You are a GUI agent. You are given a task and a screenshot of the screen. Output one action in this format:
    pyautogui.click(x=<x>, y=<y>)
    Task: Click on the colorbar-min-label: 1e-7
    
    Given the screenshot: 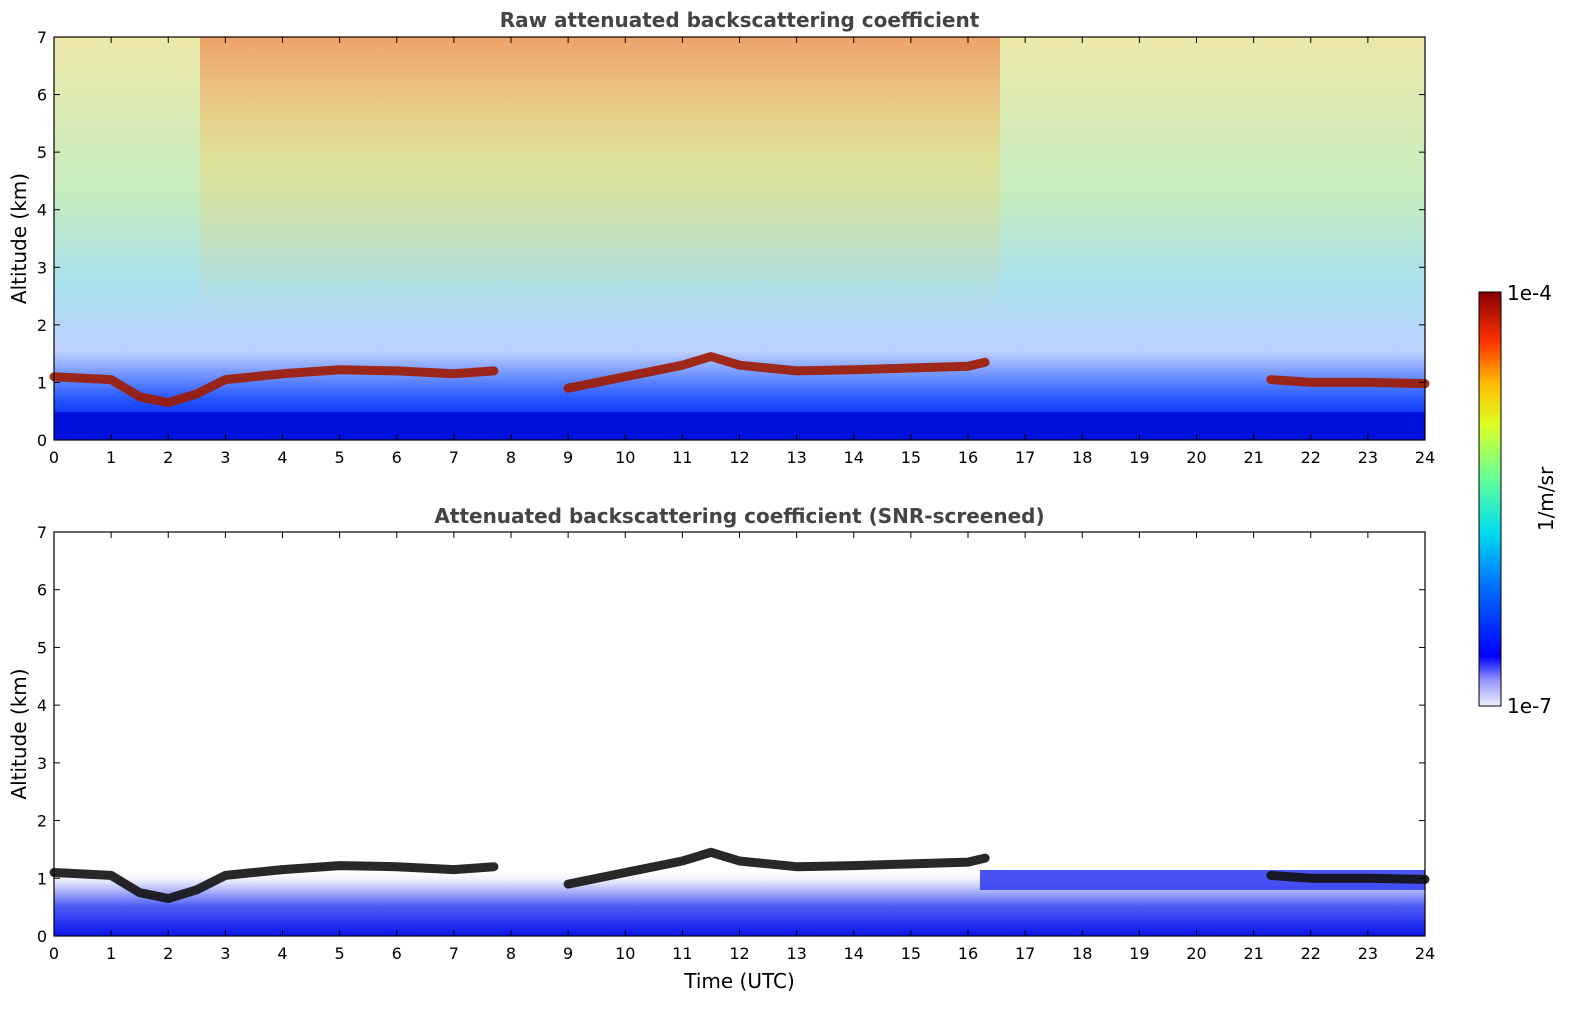 What is the action you would take?
    pyautogui.click(x=1529, y=706)
    